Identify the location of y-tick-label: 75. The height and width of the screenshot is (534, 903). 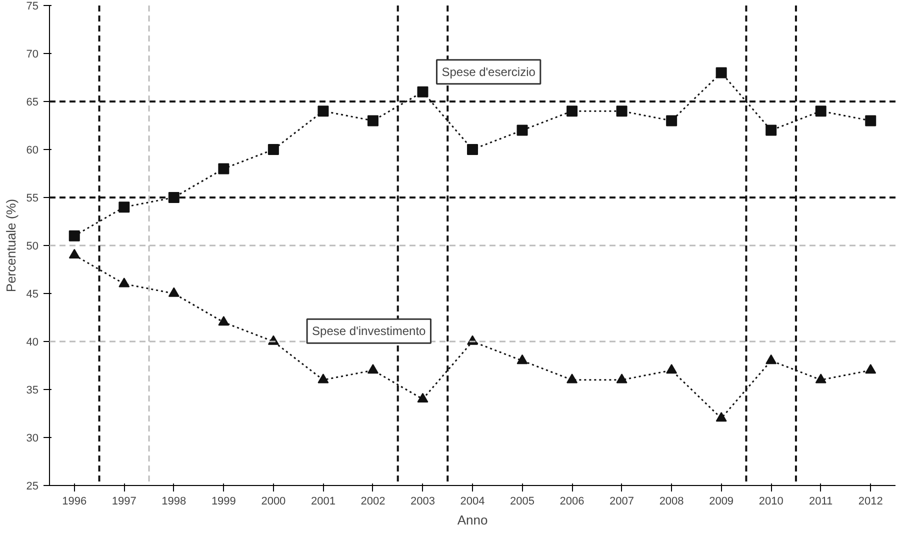
(32, 6).